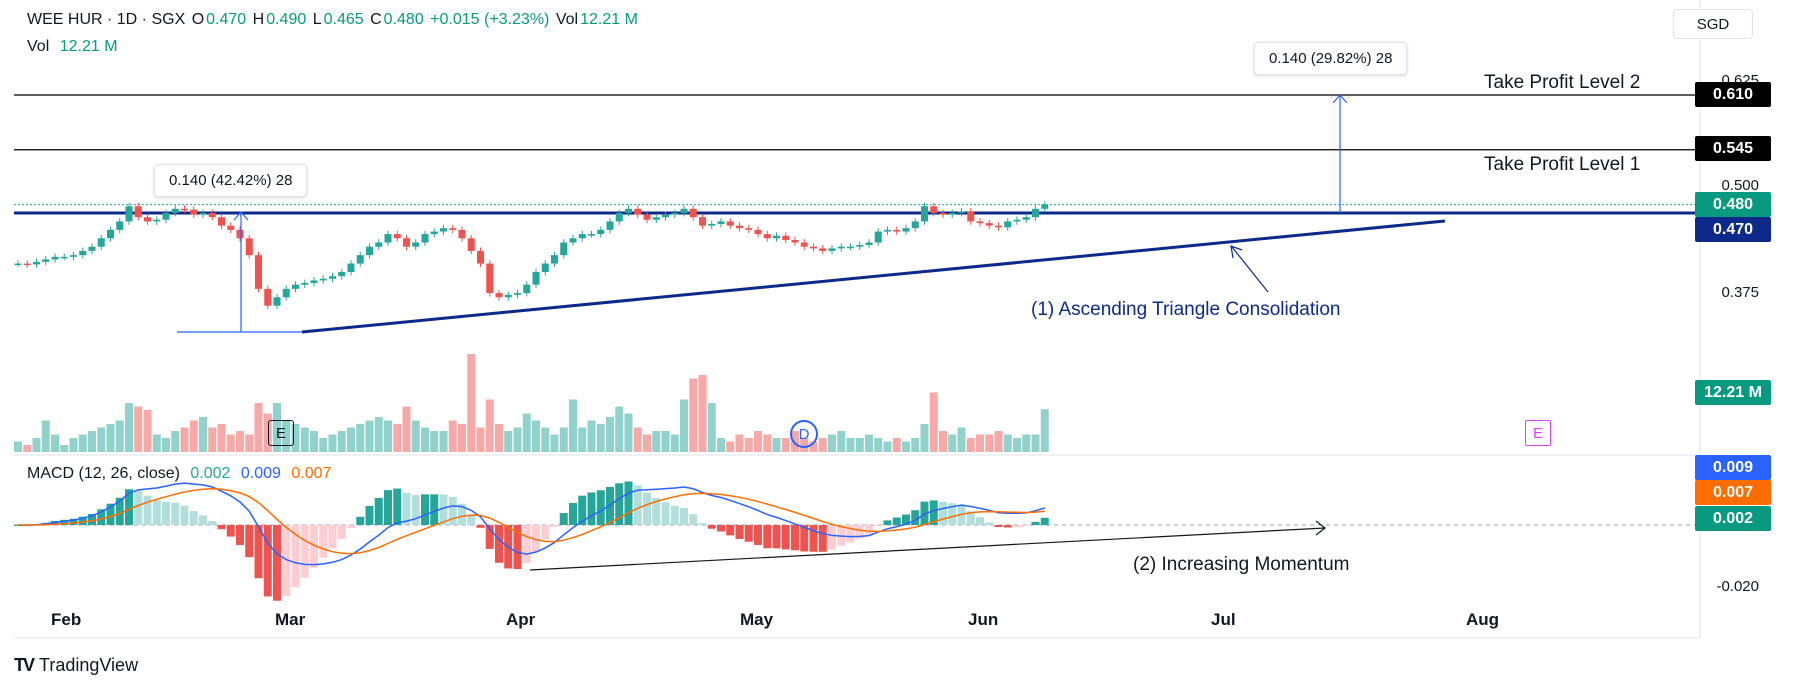 This screenshot has height=693, width=1793. What do you see at coordinates (1538, 433) in the screenshot?
I see `earnings-marker-2: E` at bounding box center [1538, 433].